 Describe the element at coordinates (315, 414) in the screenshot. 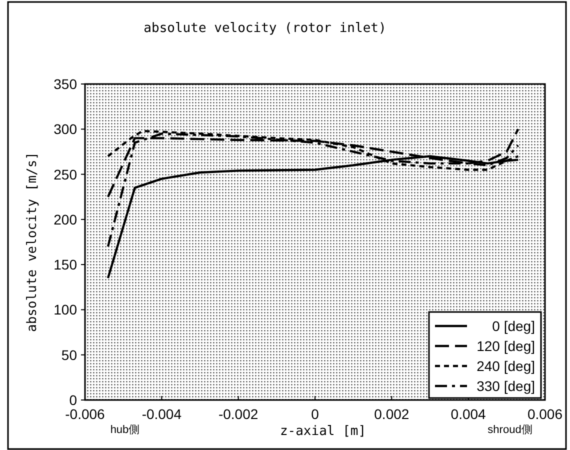

I see `x-tick-label: 0` at that location.